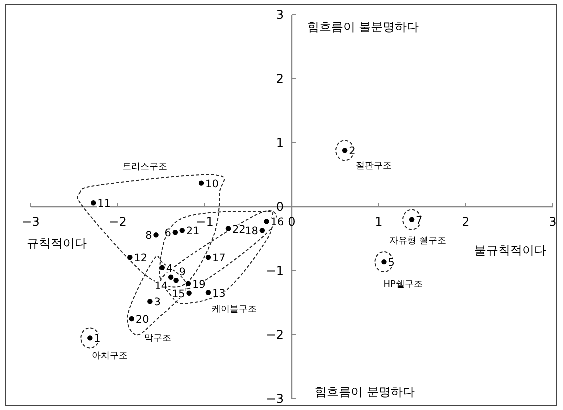  What do you see at coordinates (182, 272) in the screenshot?
I see `annotation: 9` at bounding box center [182, 272].